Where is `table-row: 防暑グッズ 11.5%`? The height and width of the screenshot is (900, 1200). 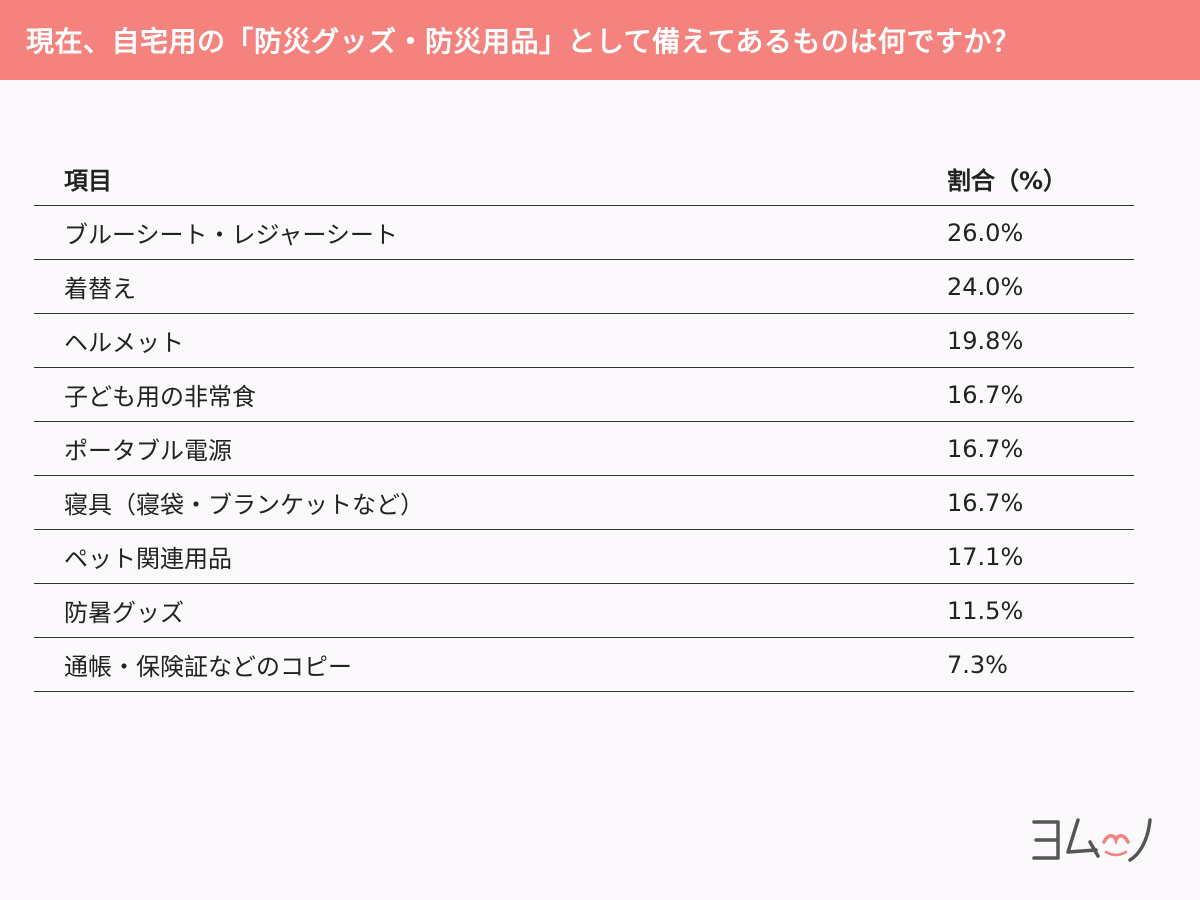
table-row: 防暑グッズ 11.5% is located at coordinates (584, 610).